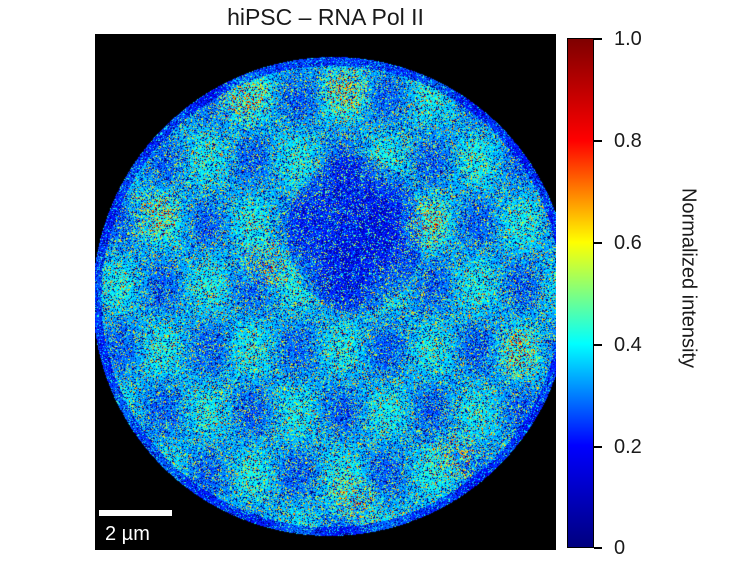 The width and height of the screenshot is (730, 564). Describe the element at coordinates (620, 548) in the screenshot. I see `colorbar-tick-label: 0` at that location.